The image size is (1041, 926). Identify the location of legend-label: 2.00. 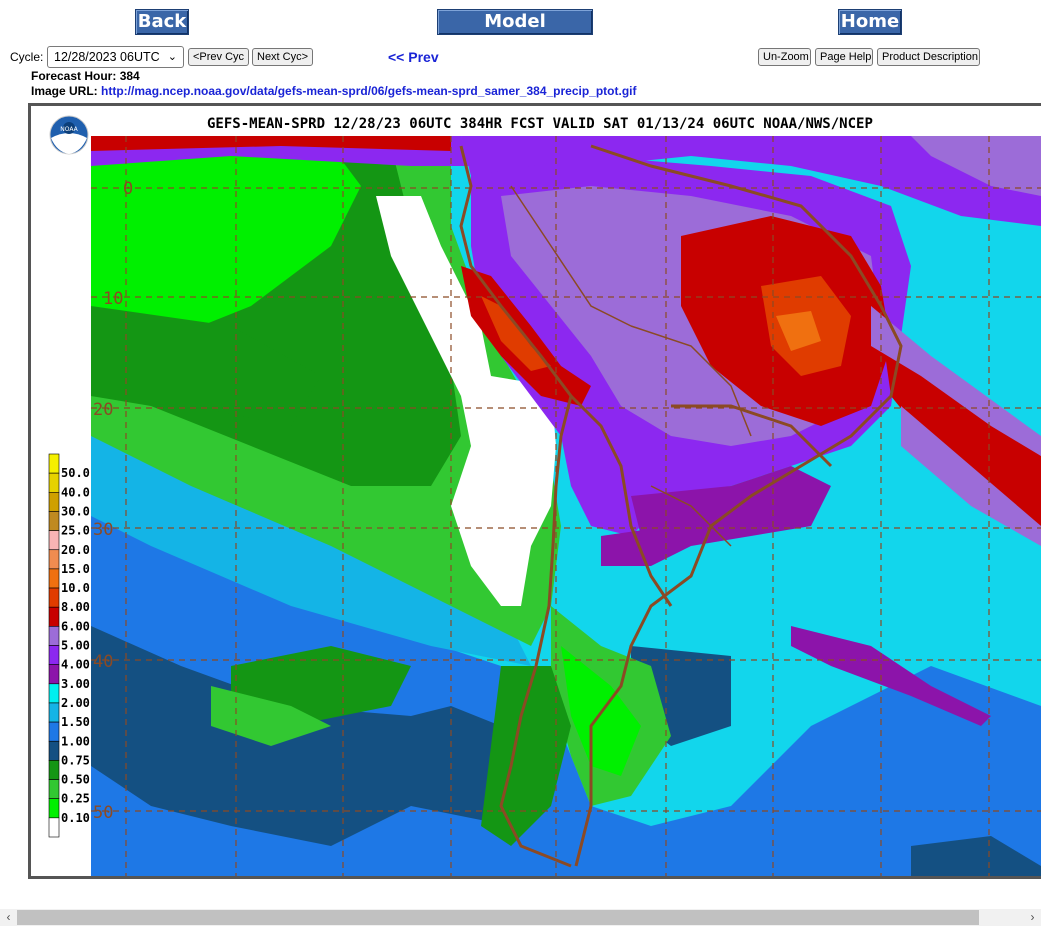
(75, 703).